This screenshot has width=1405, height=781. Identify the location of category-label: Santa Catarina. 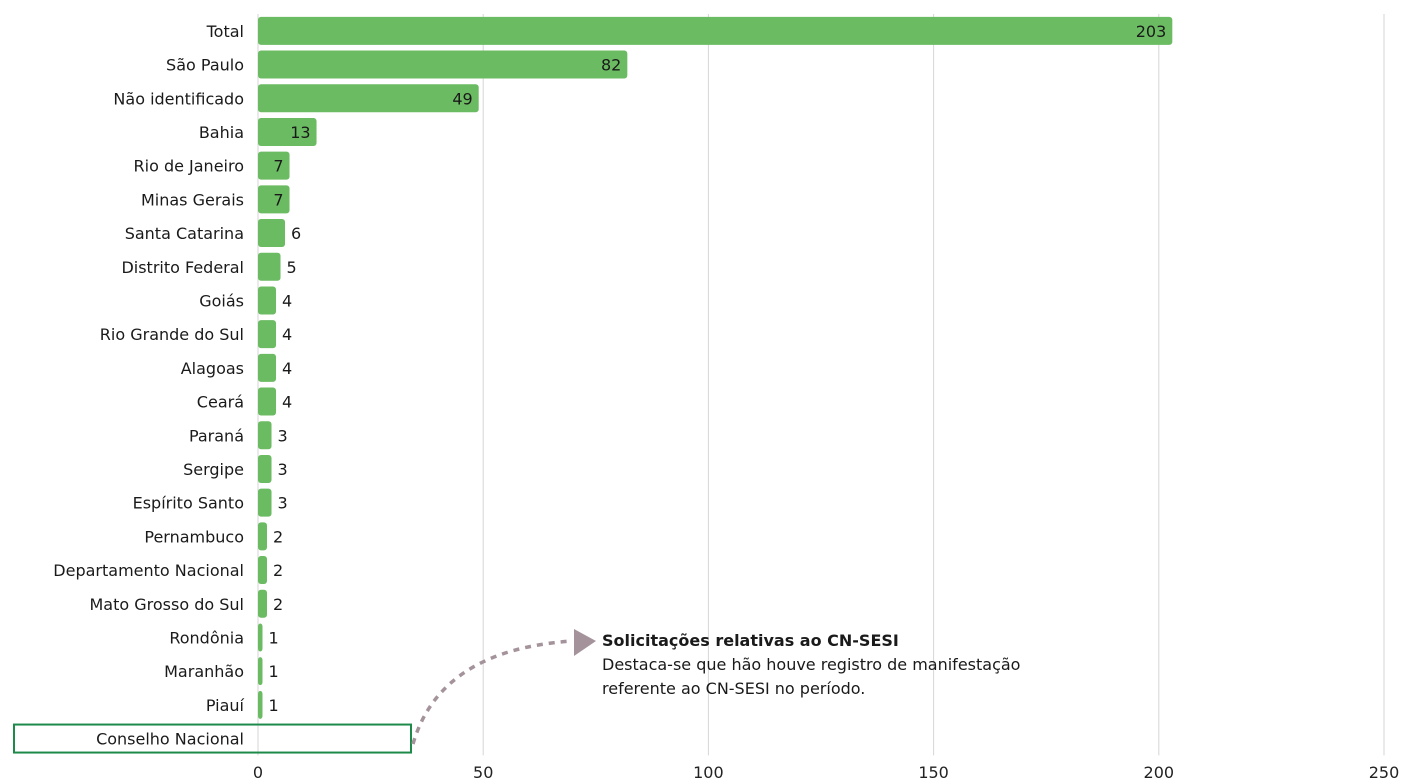
(184, 233).